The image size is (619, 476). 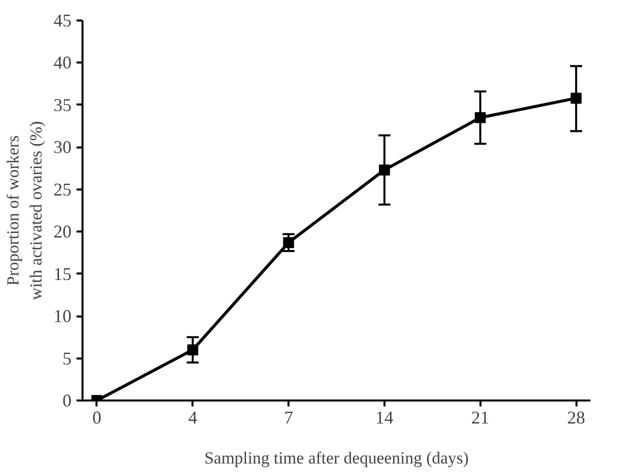 I want to click on y-tick-label: 40, so click(x=63, y=62).